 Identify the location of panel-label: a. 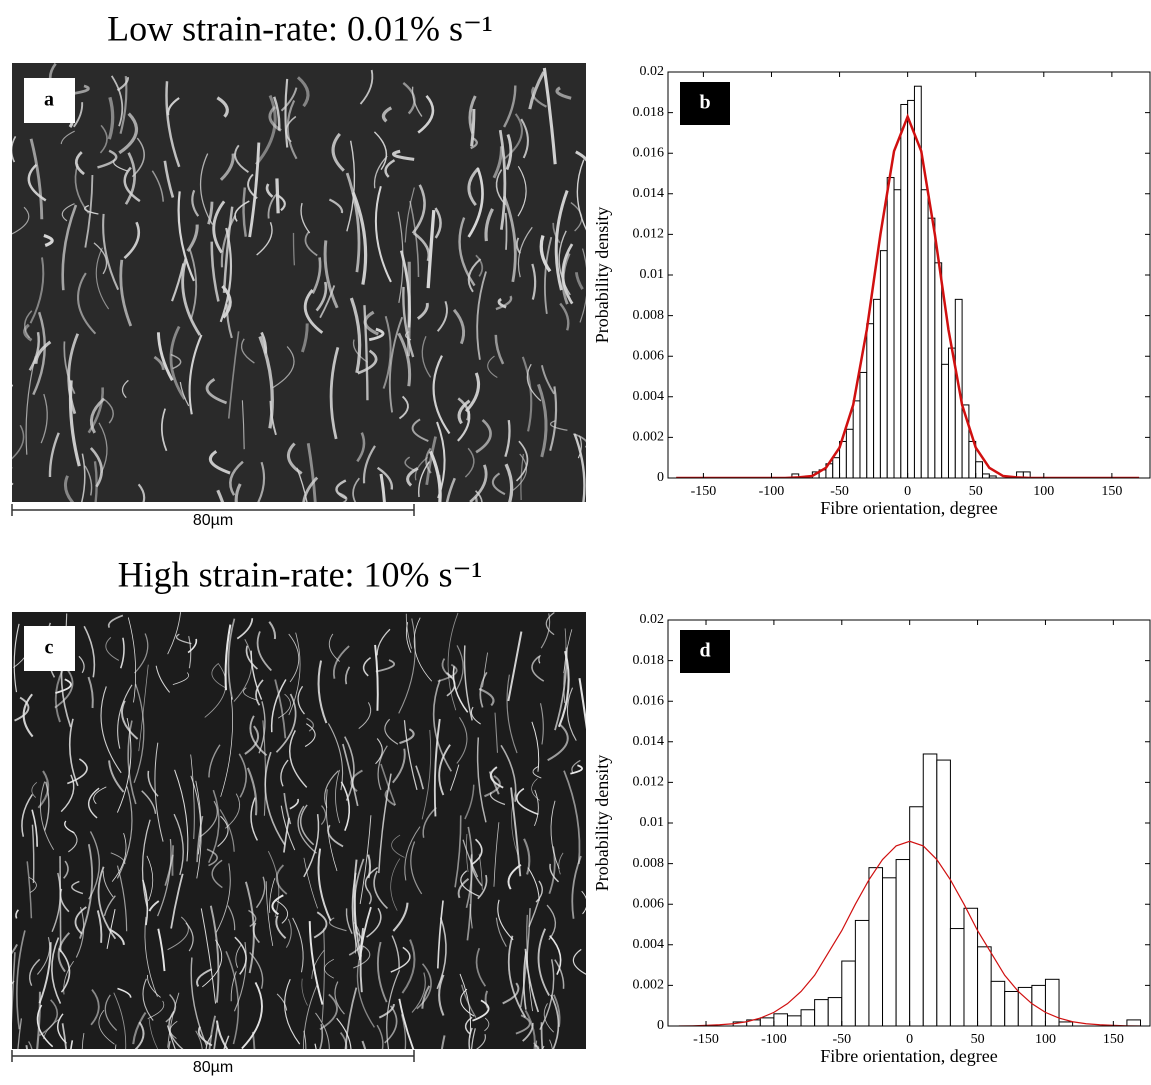
(49, 100).